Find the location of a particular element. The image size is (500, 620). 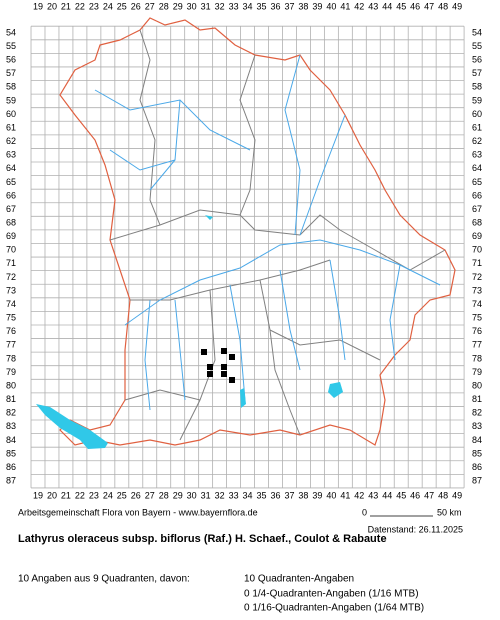

row-label: 54 is located at coordinates (477, 32).